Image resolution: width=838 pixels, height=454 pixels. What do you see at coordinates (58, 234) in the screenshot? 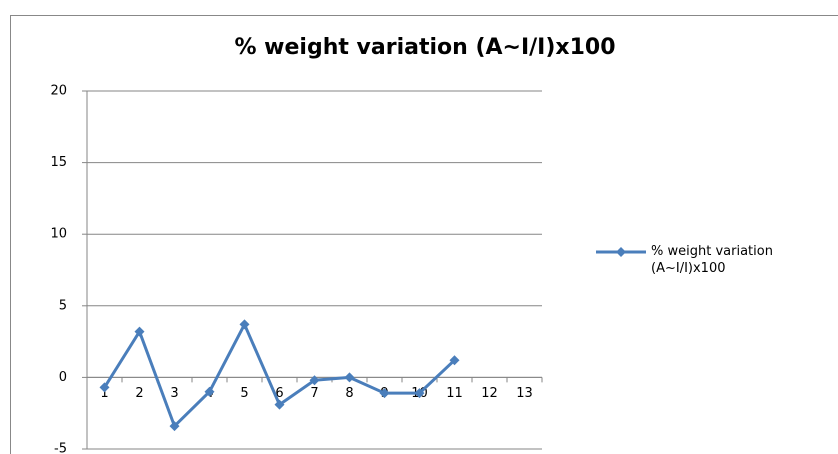
I see `y-tick-label: 10` at bounding box center [58, 234].